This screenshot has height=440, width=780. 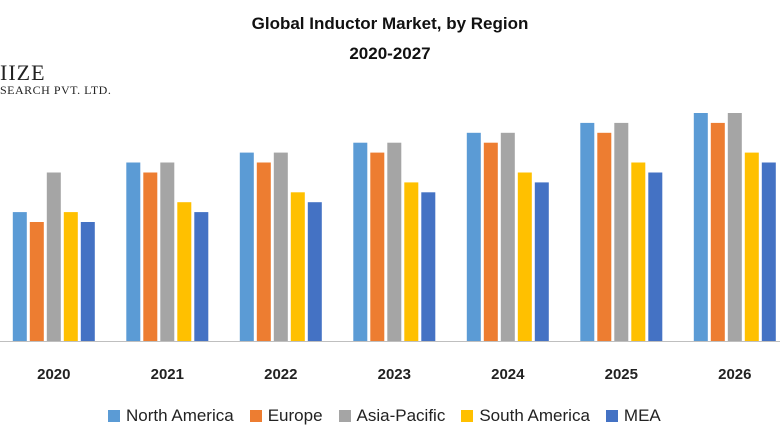 I want to click on bar-asia-pacific-2025, so click(x=621, y=232).